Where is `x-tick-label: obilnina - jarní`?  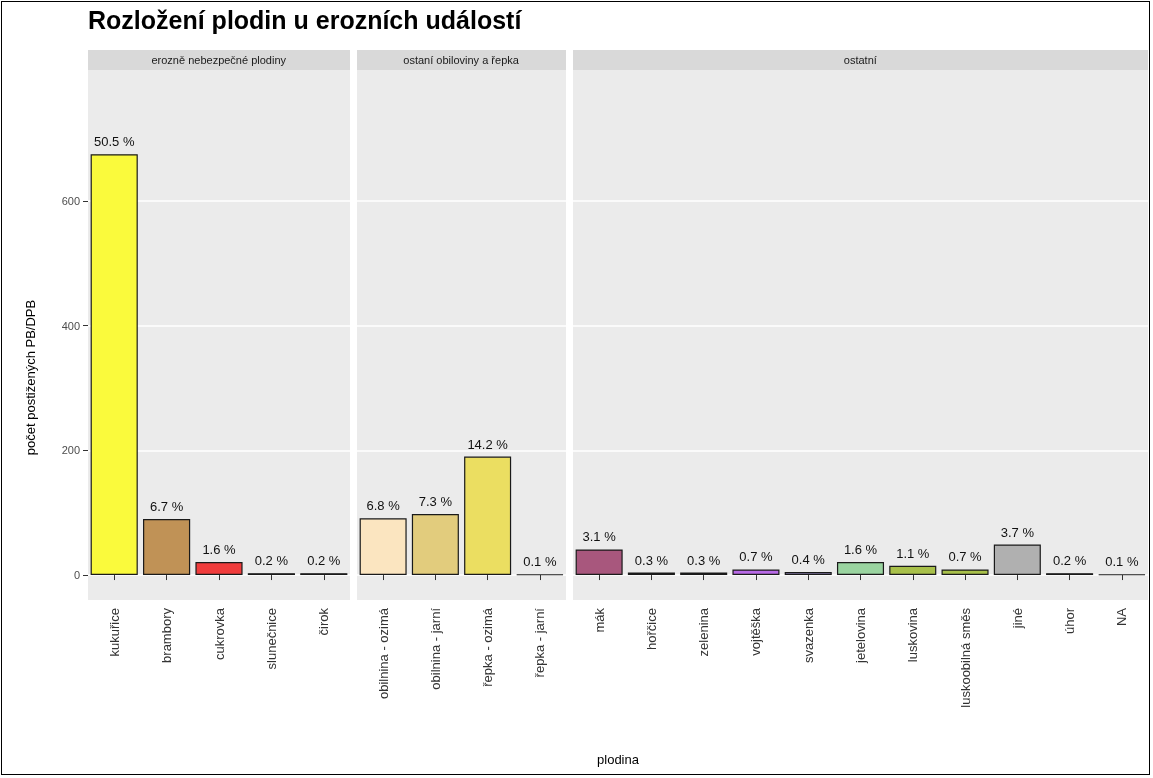
x-tick-label: obilnina - jarní is located at coordinates (435, 648).